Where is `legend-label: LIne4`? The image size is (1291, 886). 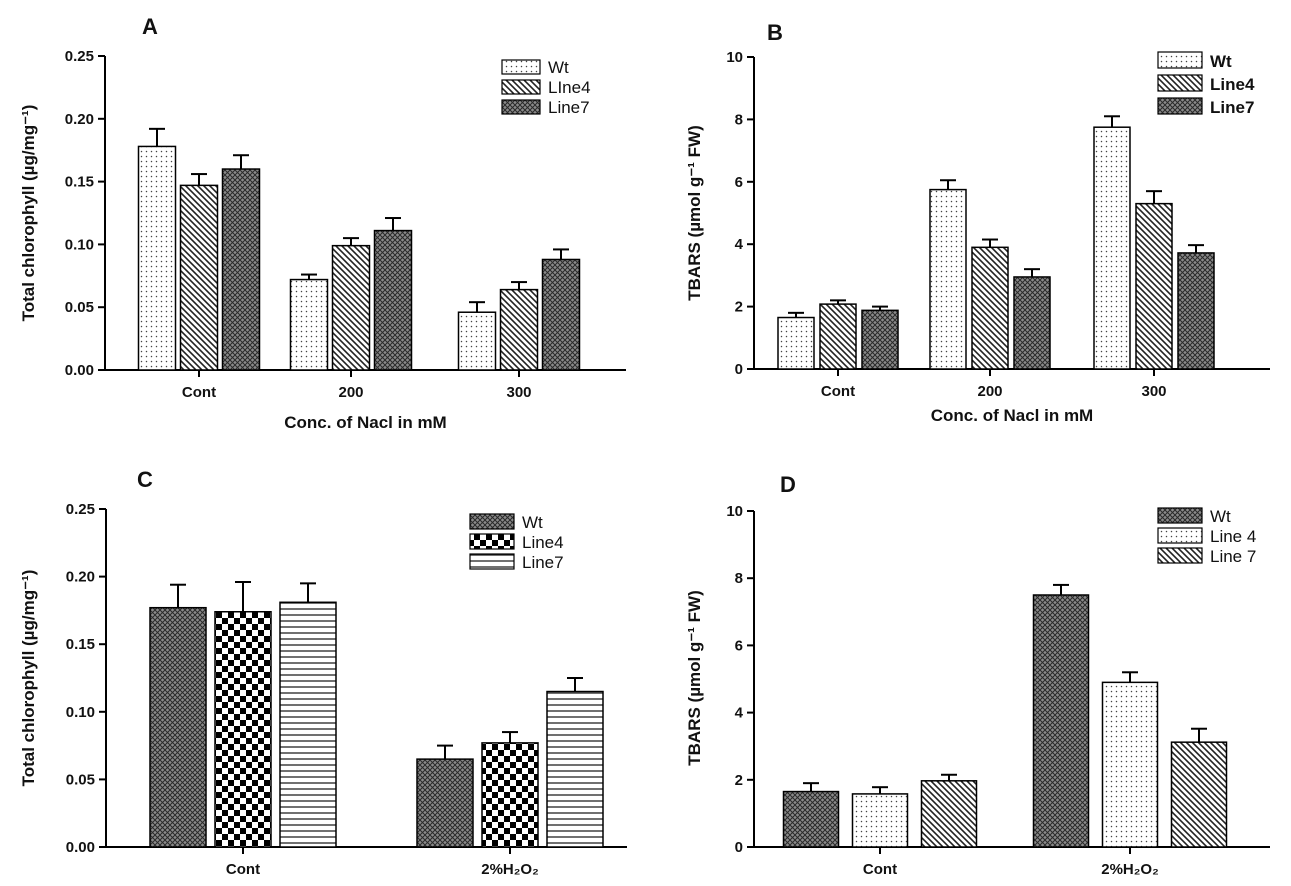 legend-label: LIne4 is located at coordinates (569, 87).